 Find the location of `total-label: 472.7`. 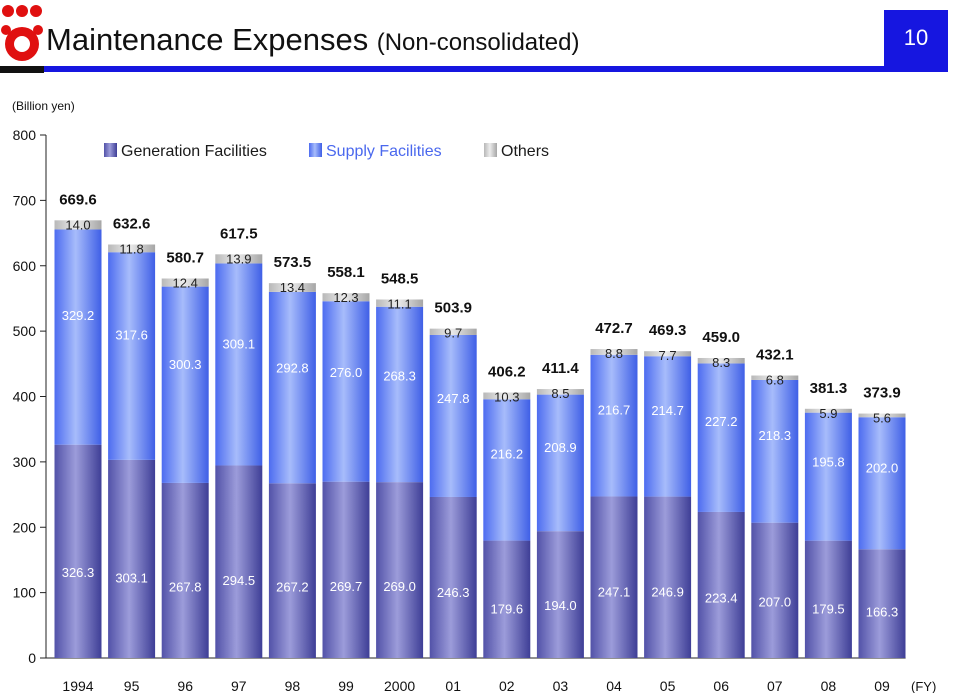

total-label: 472.7 is located at coordinates (614, 328).